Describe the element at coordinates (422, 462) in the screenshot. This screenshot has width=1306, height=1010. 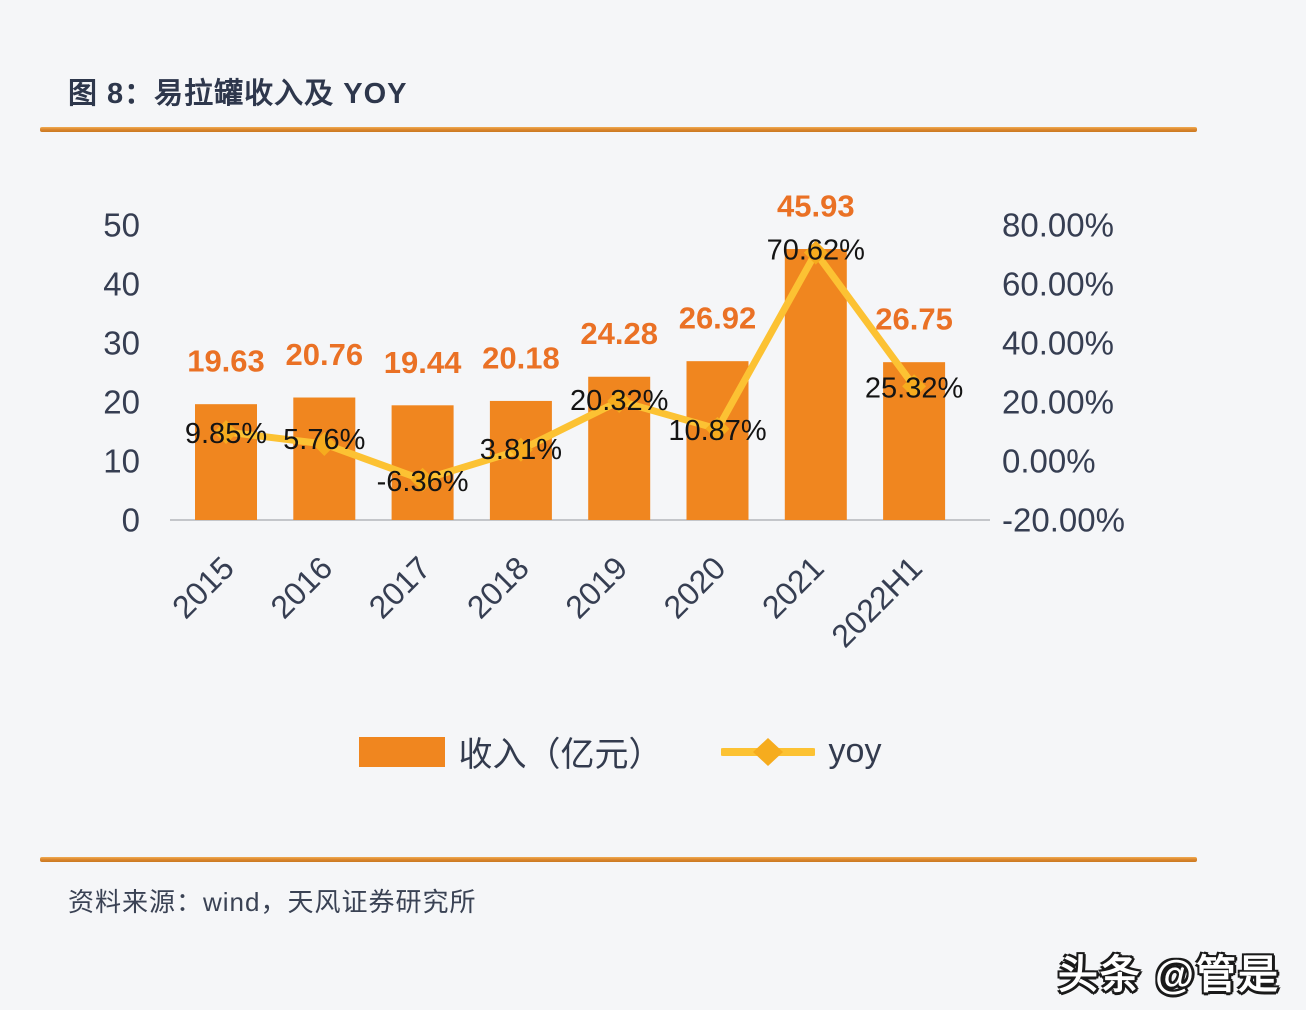
I see `bar-2017` at that location.